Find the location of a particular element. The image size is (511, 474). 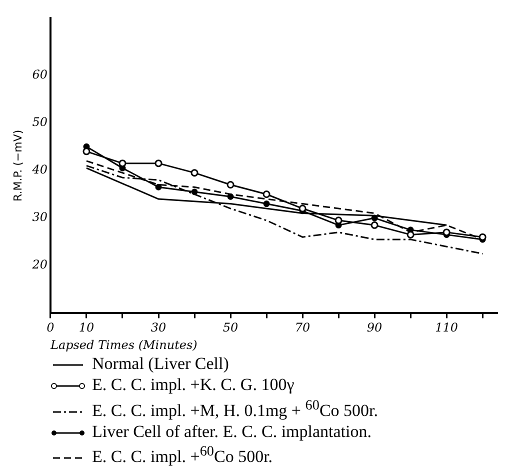

y-tick-label: 30 is located at coordinates (40, 217).